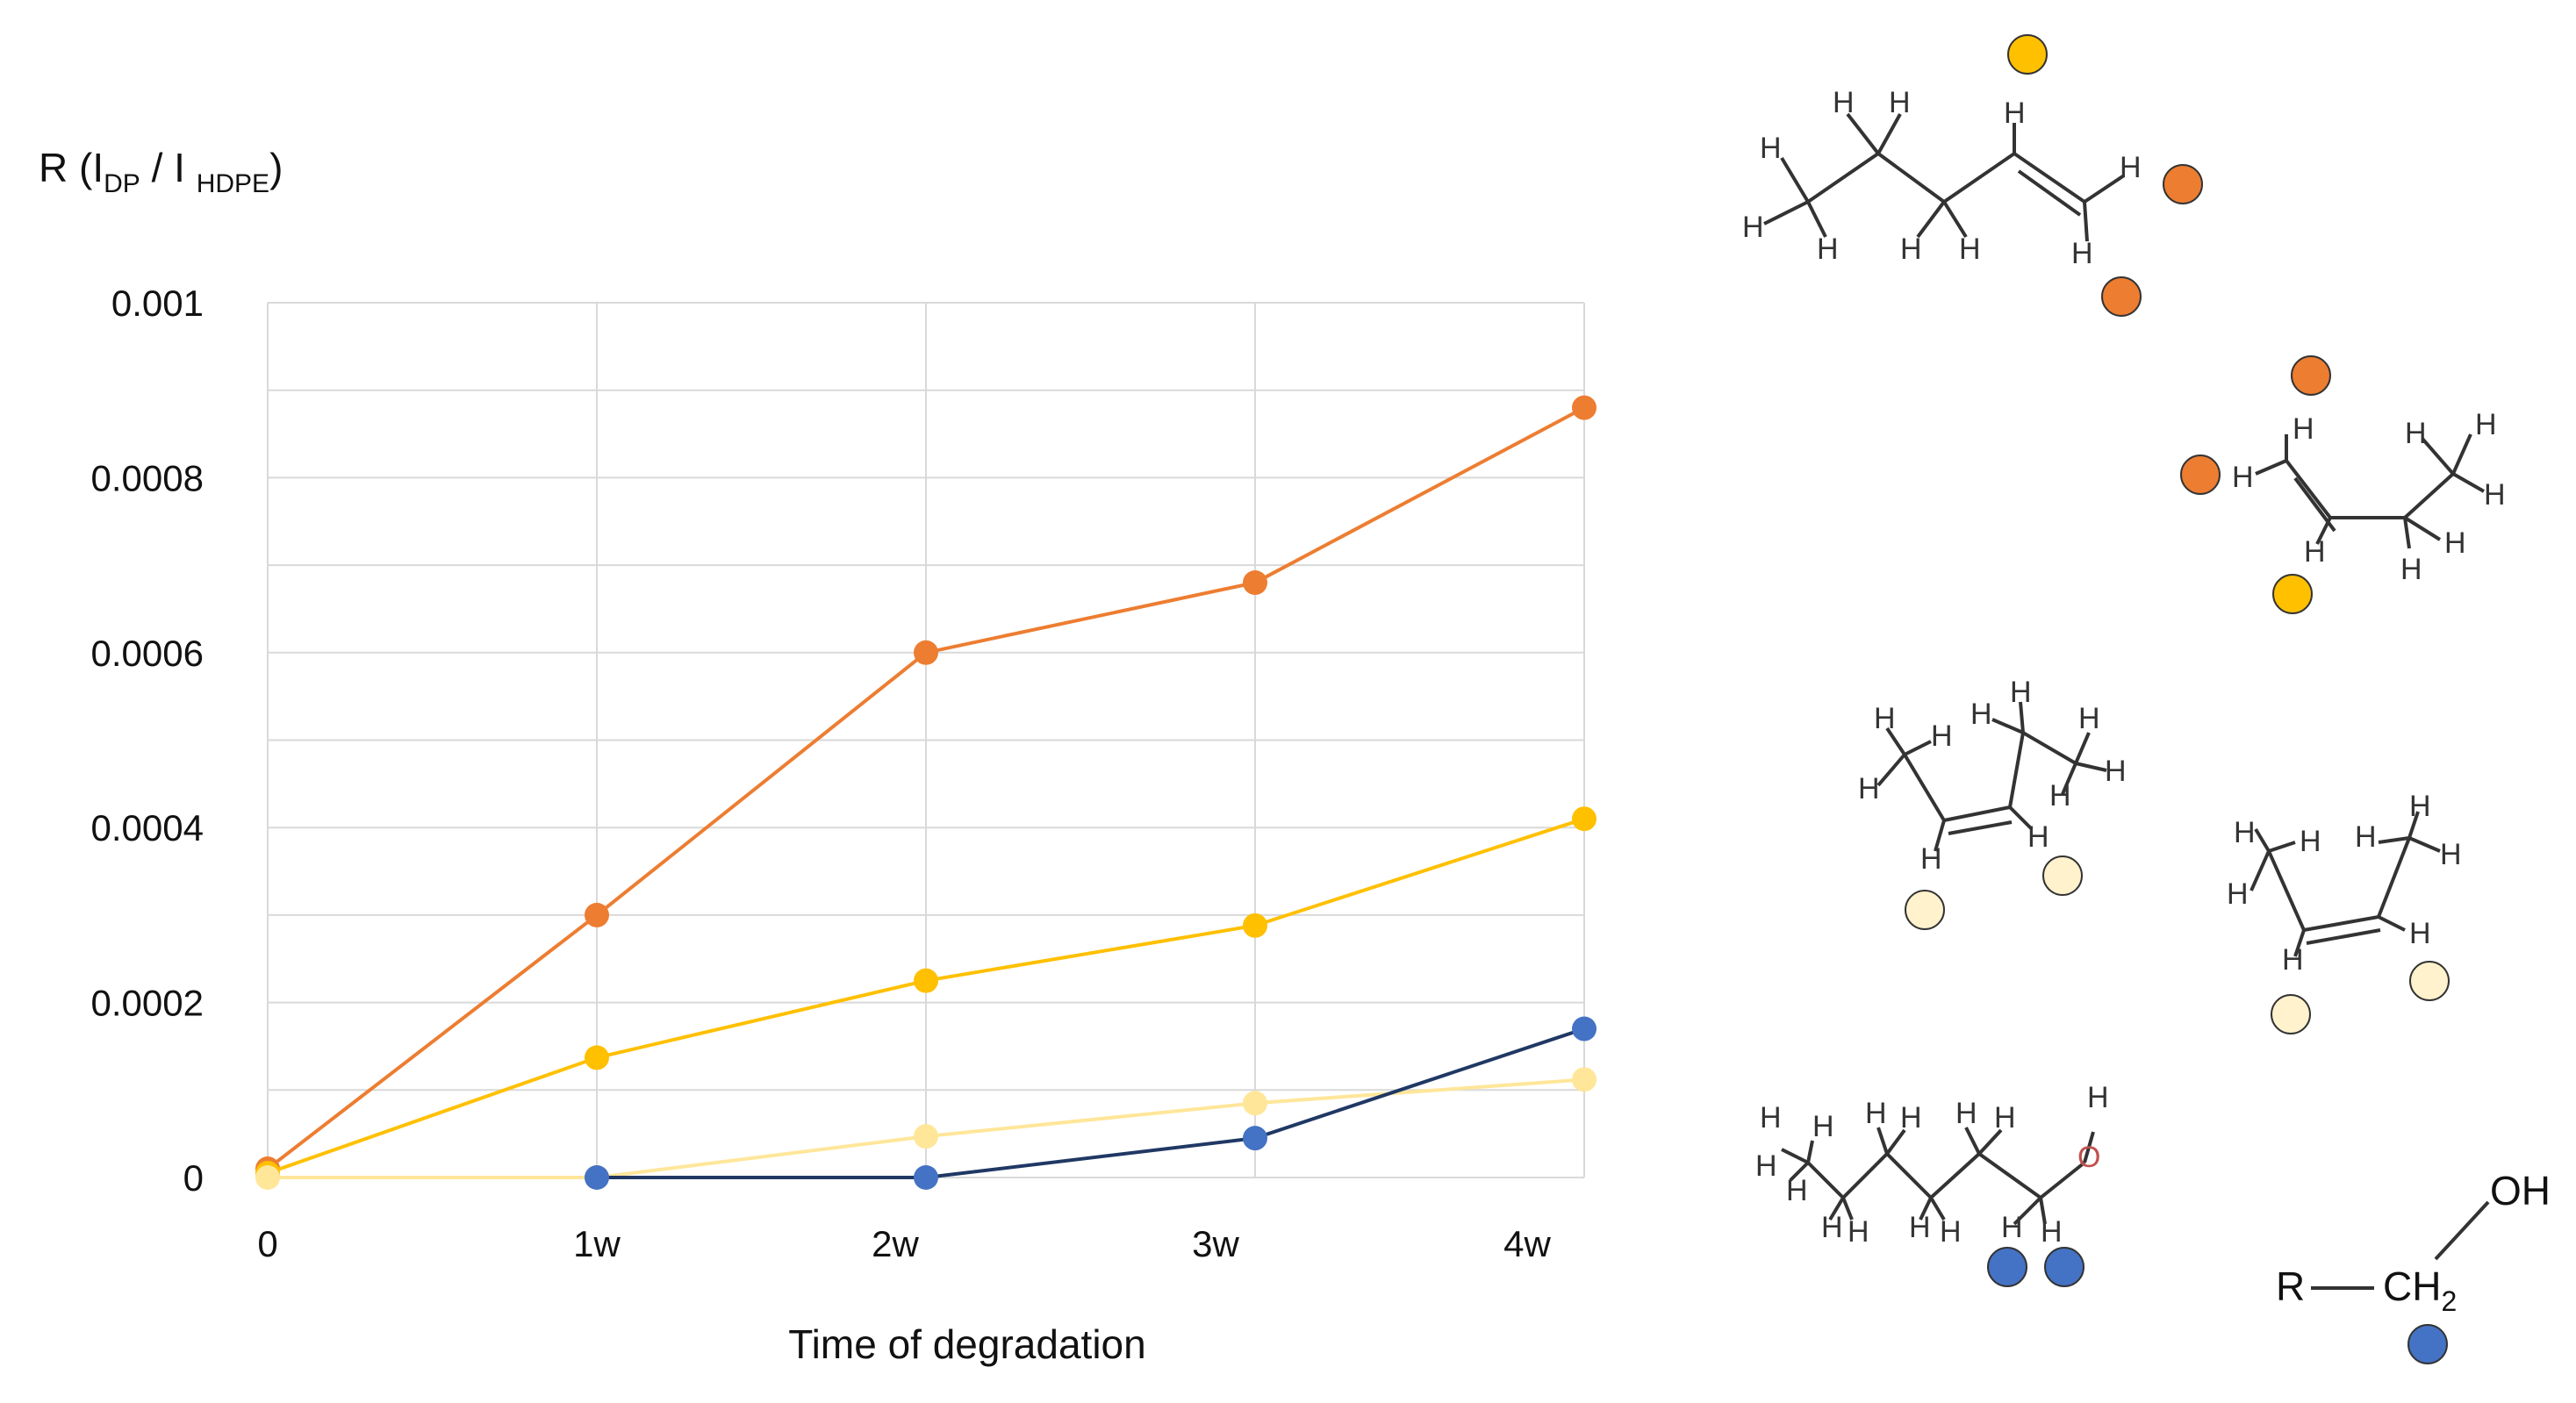 This screenshot has width=2576, height=1403. What do you see at coordinates (597, 1243) in the screenshot?
I see `x-tick-label: 1w` at bounding box center [597, 1243].